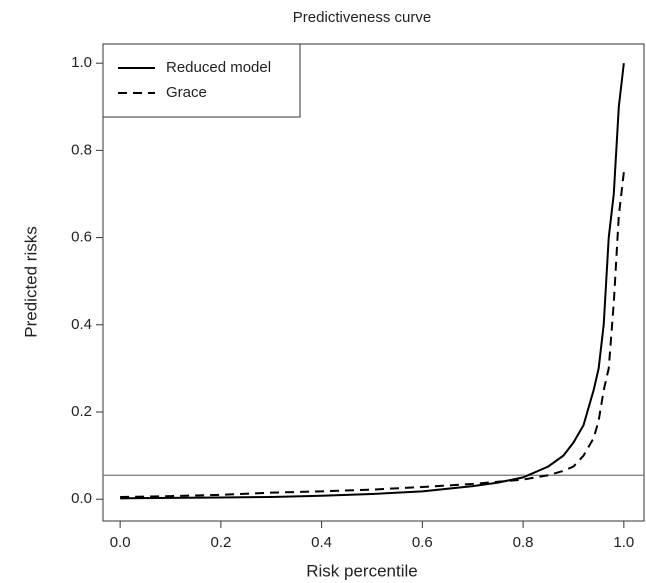  Describe the element at coordinates (321, 542) in the screenshot. I see `x-tick-label: 0.4` at that location.